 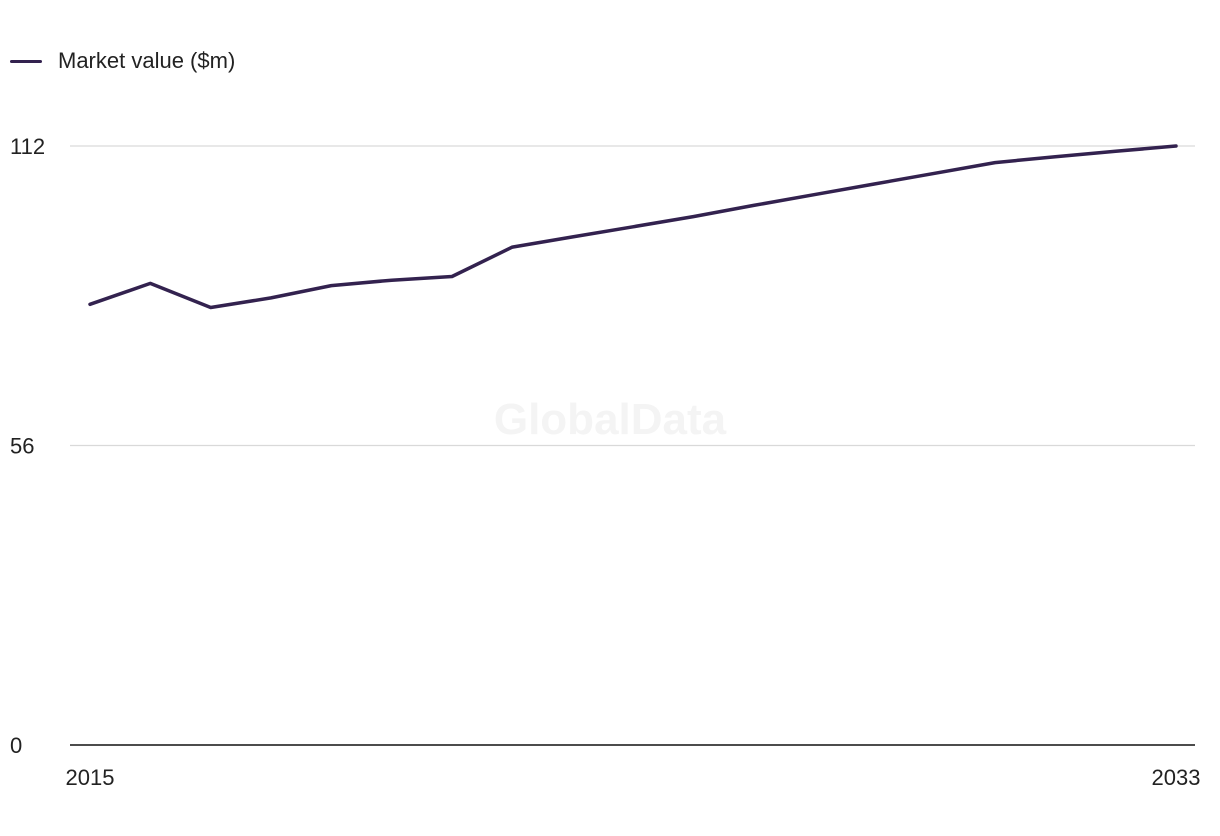 I want to click on y-tick-label: 112, so click(x=27, y=146).